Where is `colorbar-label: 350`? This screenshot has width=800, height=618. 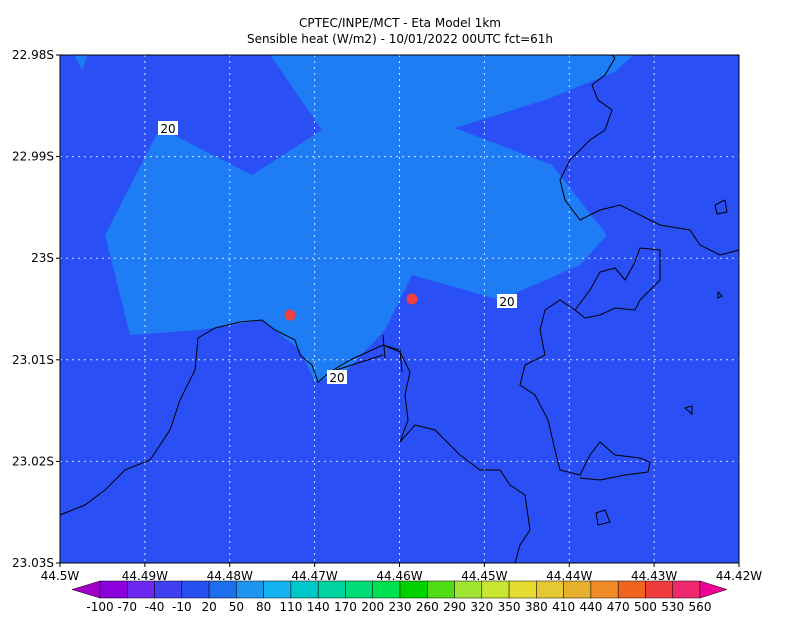 colorbar-label: 350 is located at coordinates (509, 607).